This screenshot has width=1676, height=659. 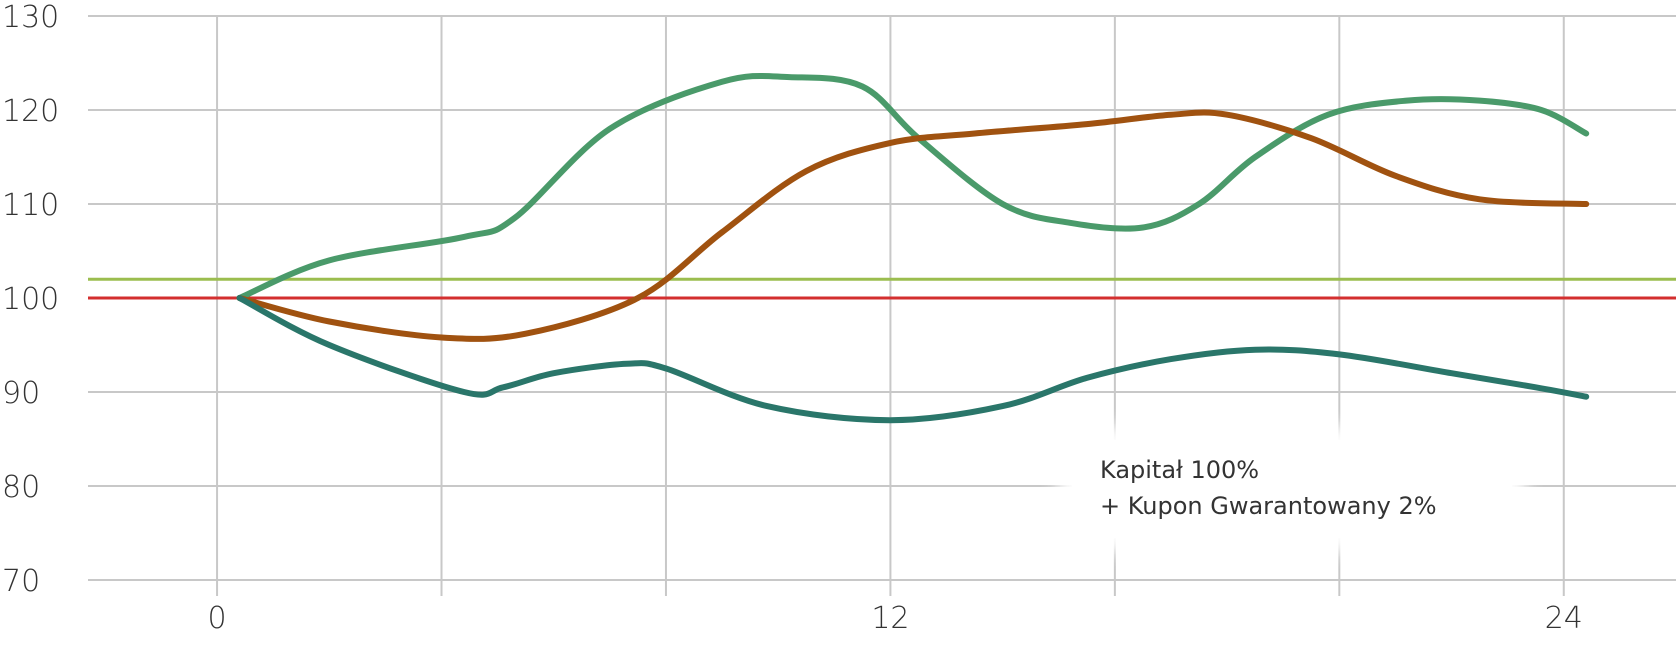 I want to click on annotation-box, so click(x=1292, y=489).